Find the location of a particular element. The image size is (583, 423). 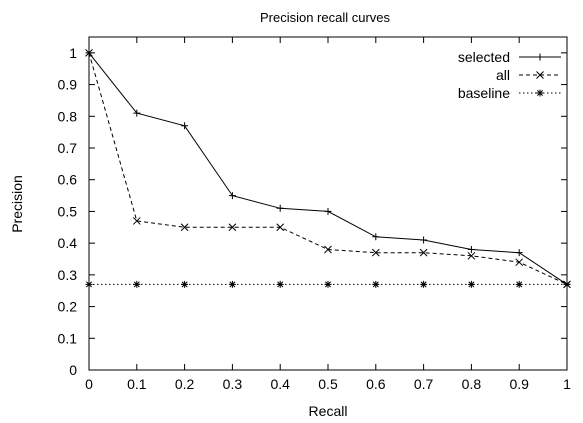

y-tick-label: 0 is located at coordinates (73, 370).